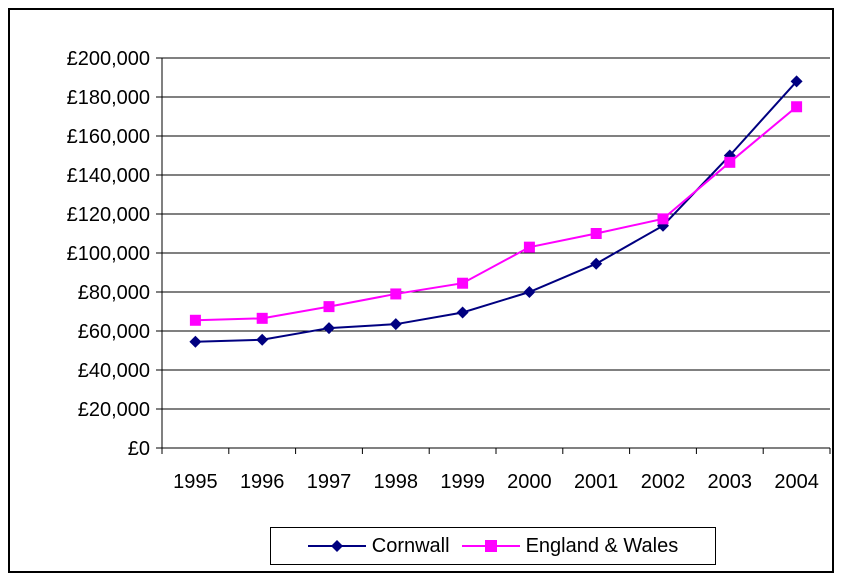 The image size is (843, 581). I want to click on x-tick-label: 2002, so click(663, 482).